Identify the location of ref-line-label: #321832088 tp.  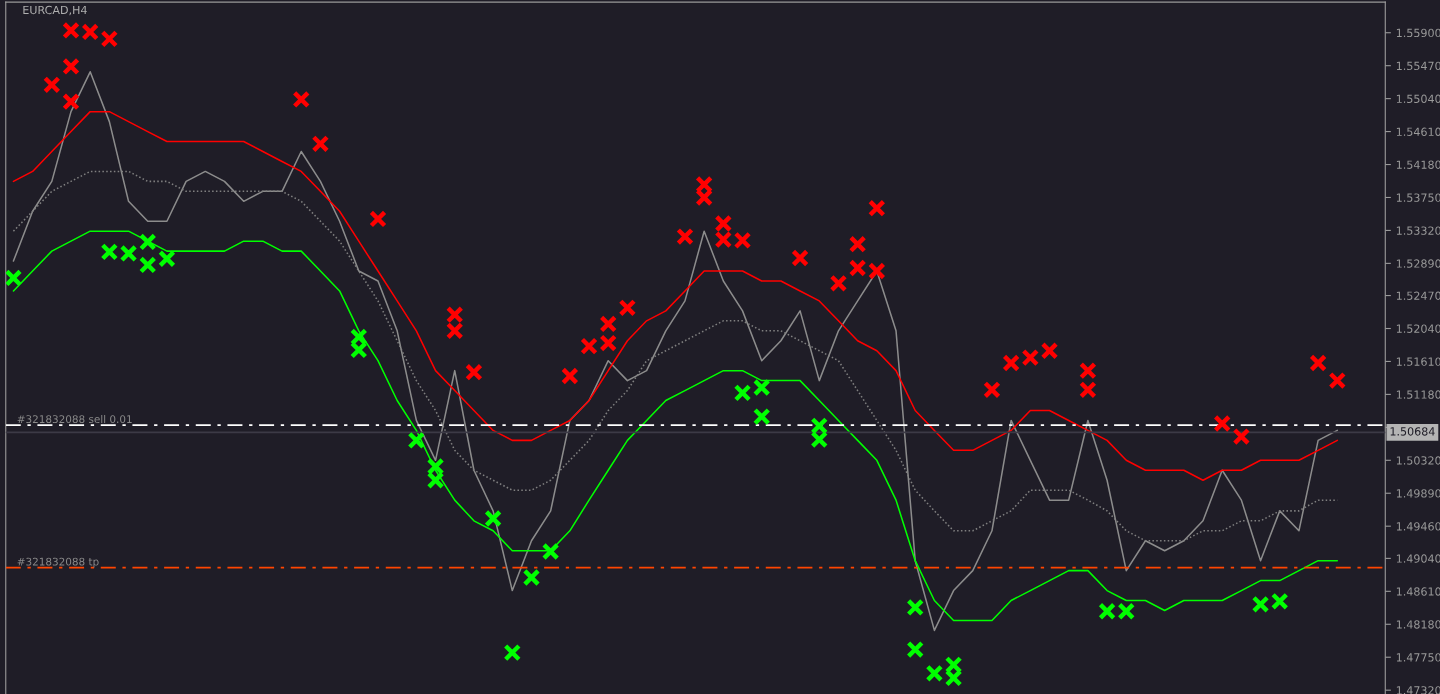
(58, 562).